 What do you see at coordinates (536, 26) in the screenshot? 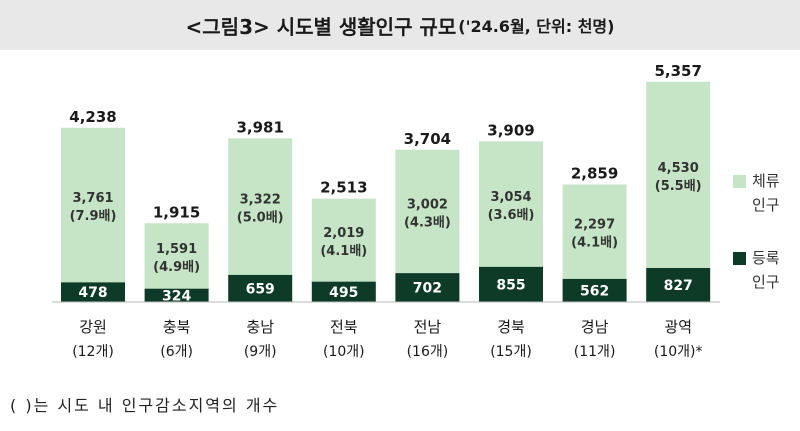
I see `chart-subtitle: ('24.6월, 단위: 천명)` at bounding box center [536, 26].